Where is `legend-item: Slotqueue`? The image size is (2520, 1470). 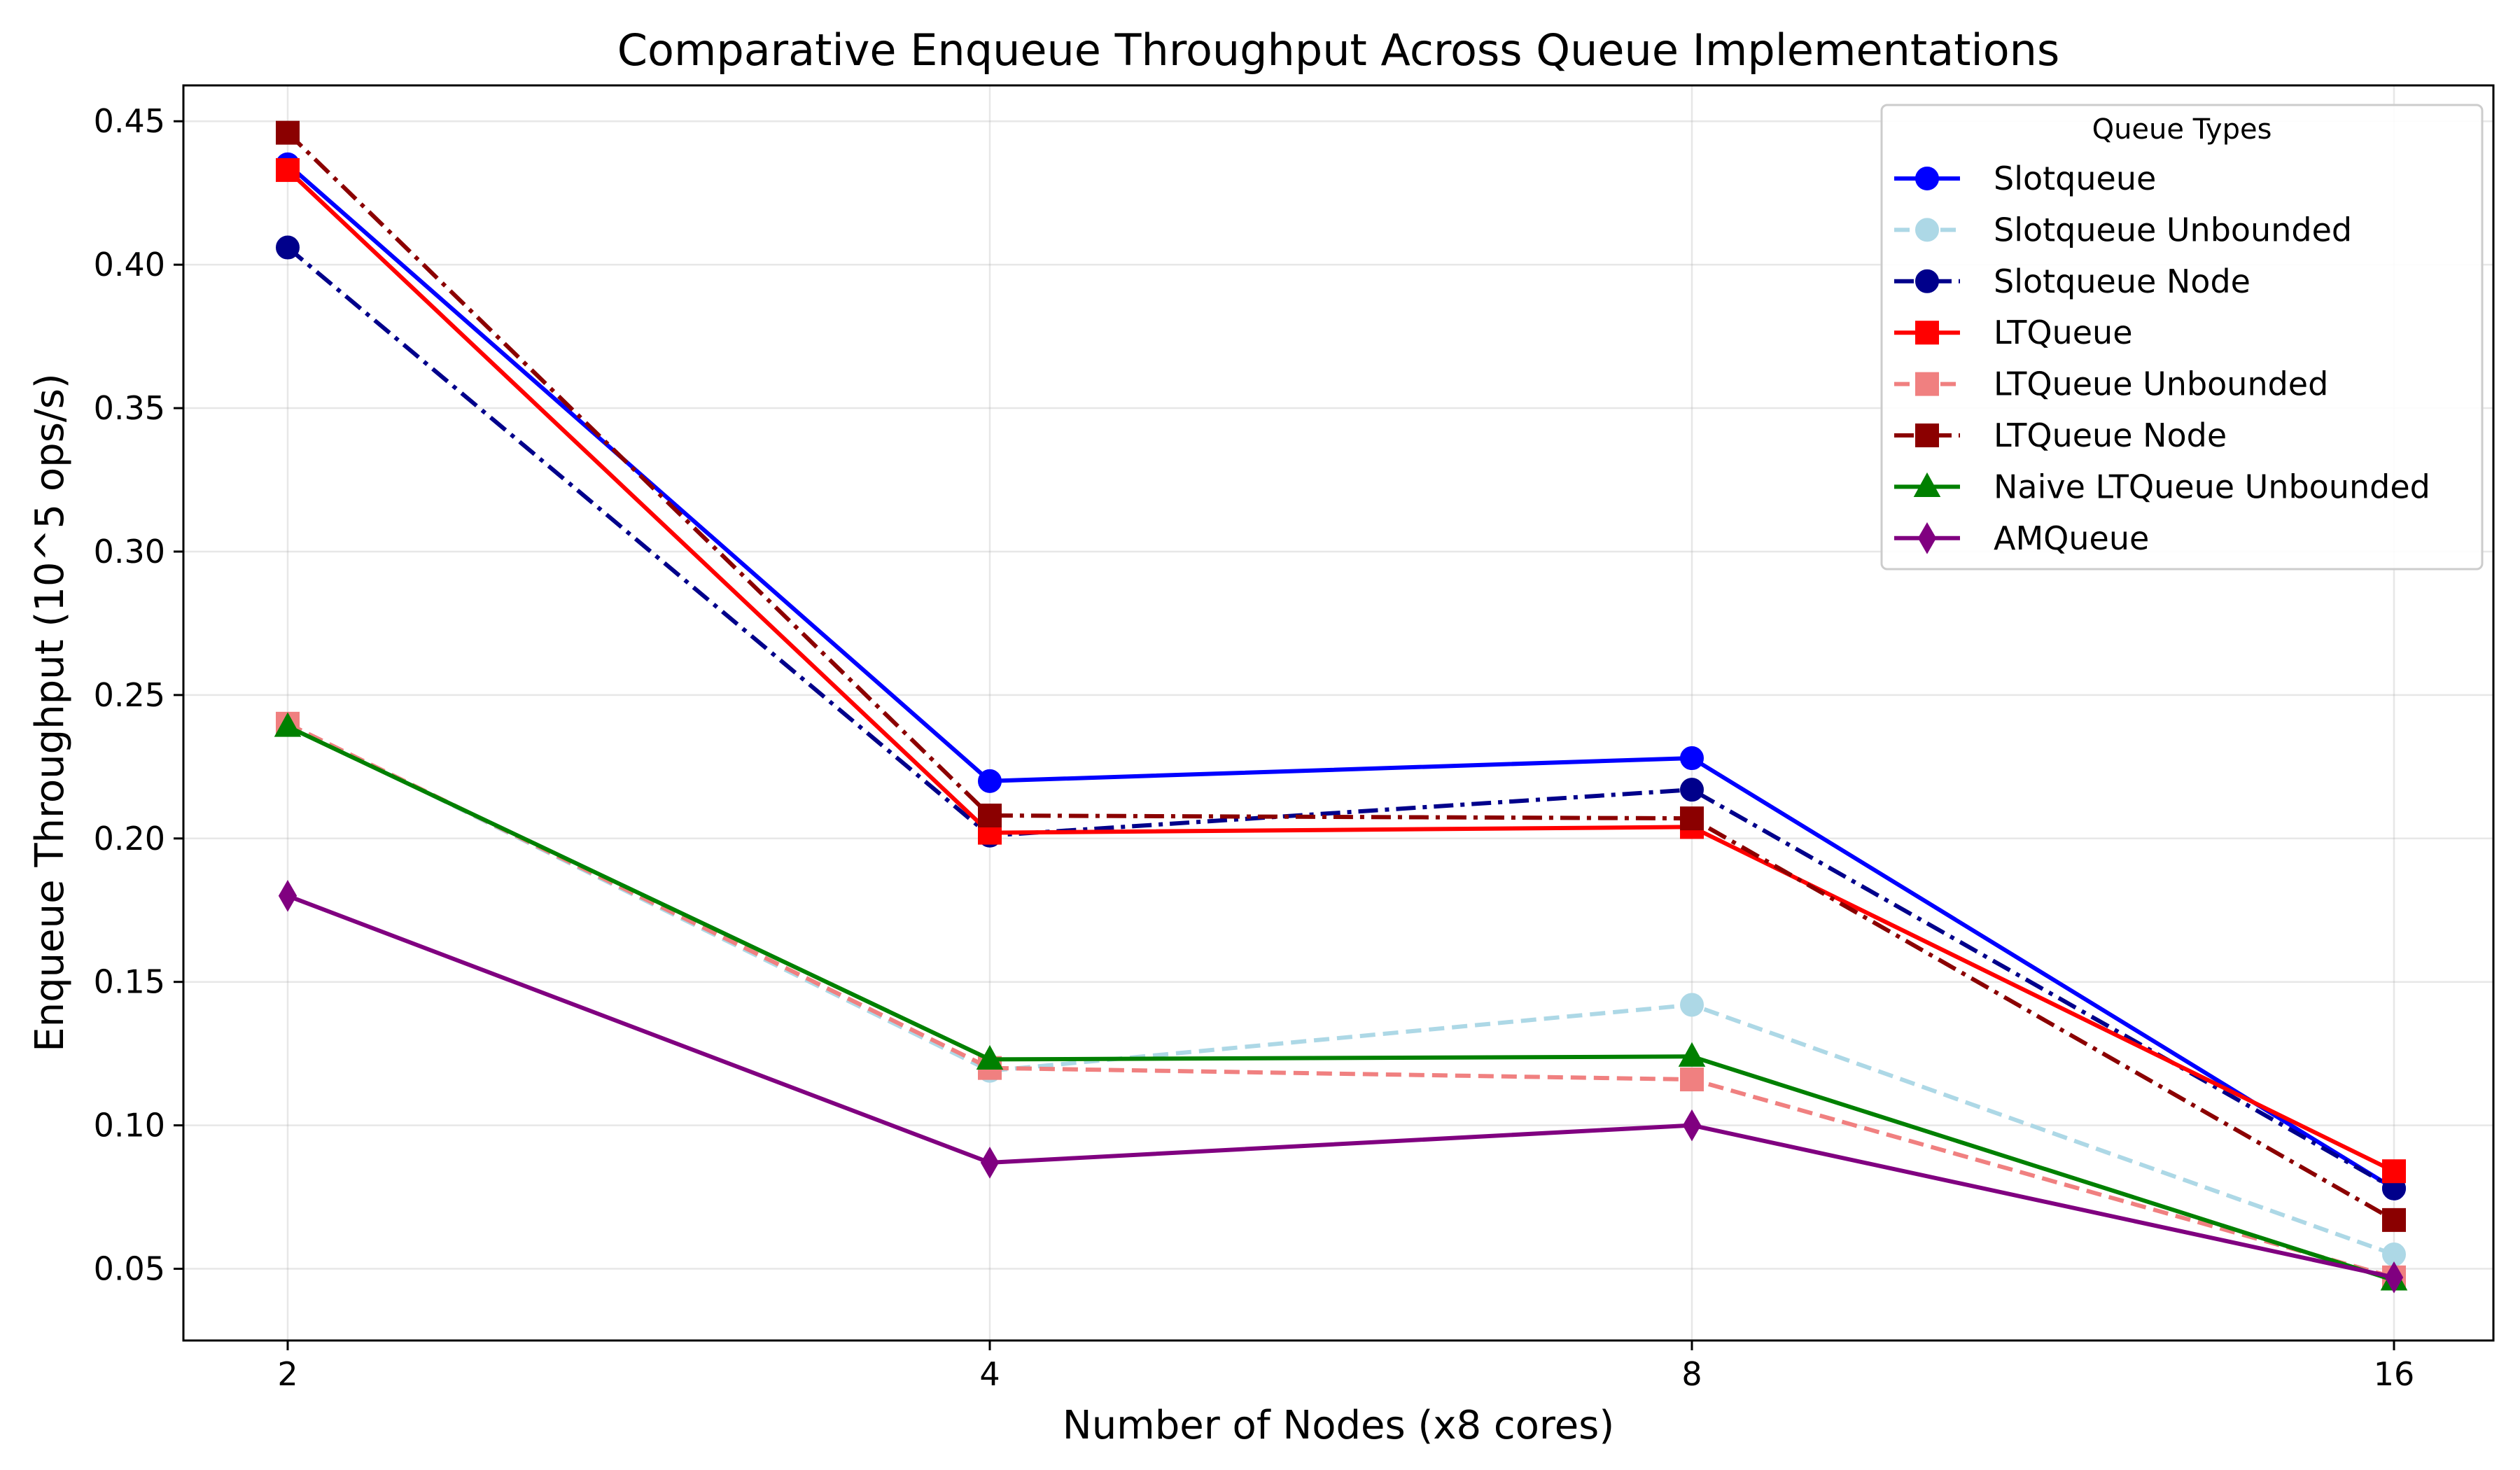 legend-item: Slotqueue is located at coordinates (2025, 178).